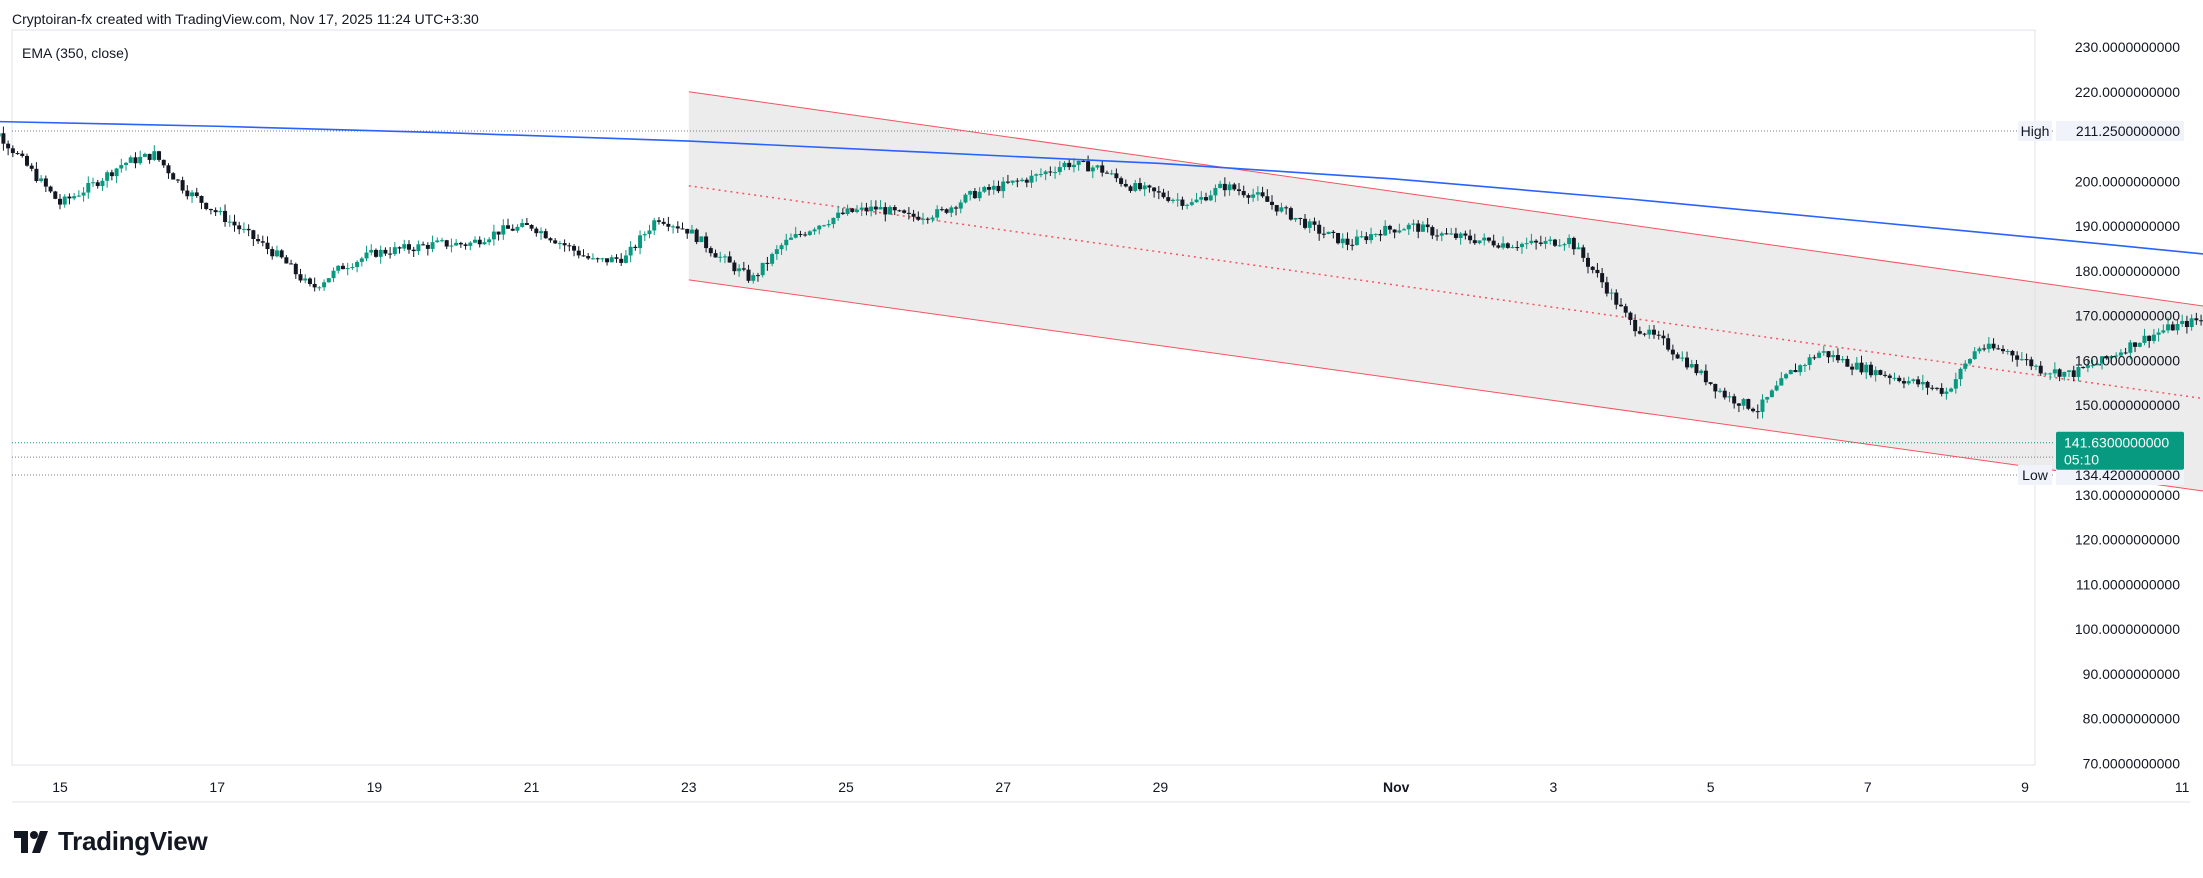 The width and height of the screenshot is (2203, 878). I want to click on last-price-badge, so click(2120, 450).